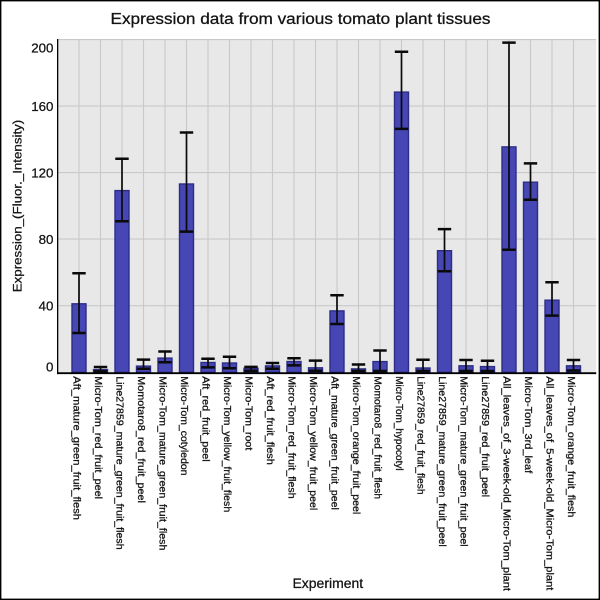  What do you see at coordinates (162, 463) in the screenshot?
I see `svg-text:Micro-Tom_mature_green_fruit_f: Micro-Tom_mature_green_fruit_flesh` at bounding box center [162, 463].